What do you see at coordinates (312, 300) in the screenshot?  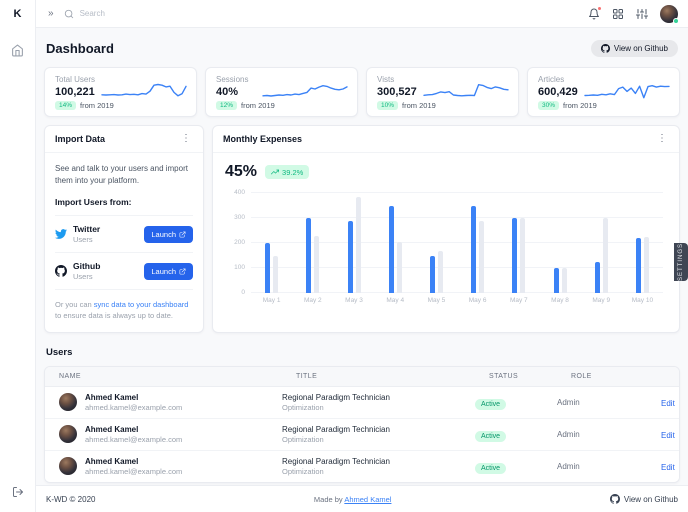 I see `x-axis-label: May 2` at bounding box center [312, 300].